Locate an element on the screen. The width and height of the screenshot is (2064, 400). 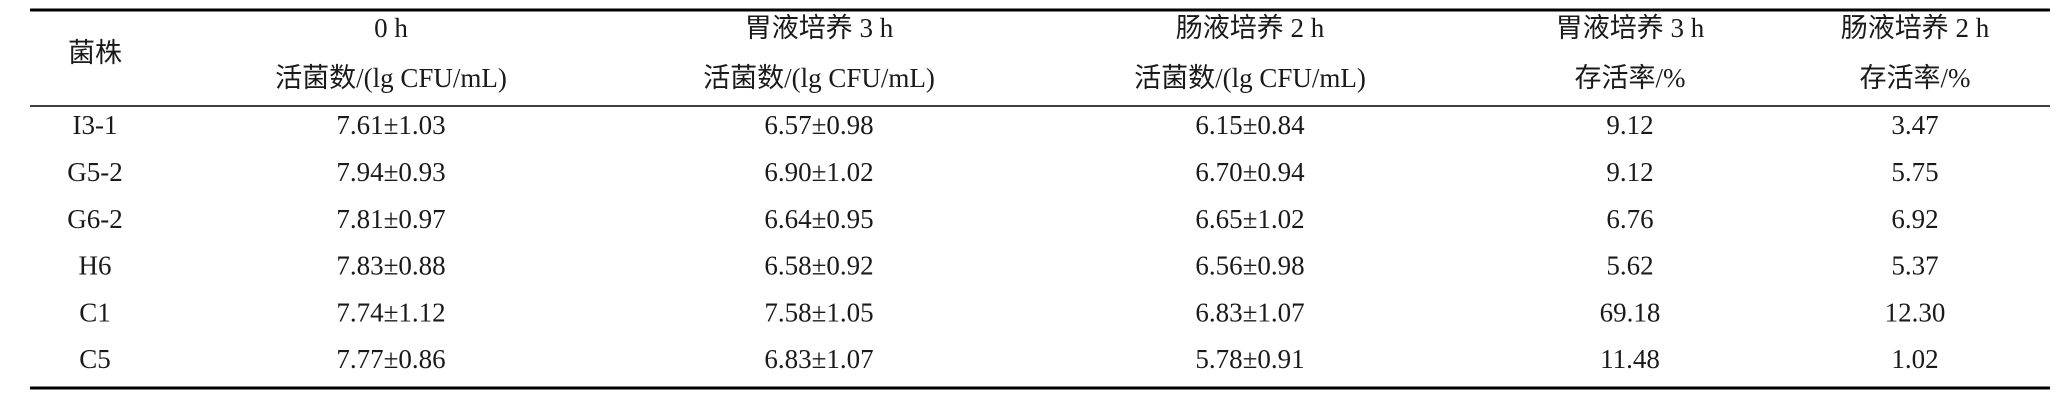
value-cell: 6.92 is located at coordinates (1914, 219).